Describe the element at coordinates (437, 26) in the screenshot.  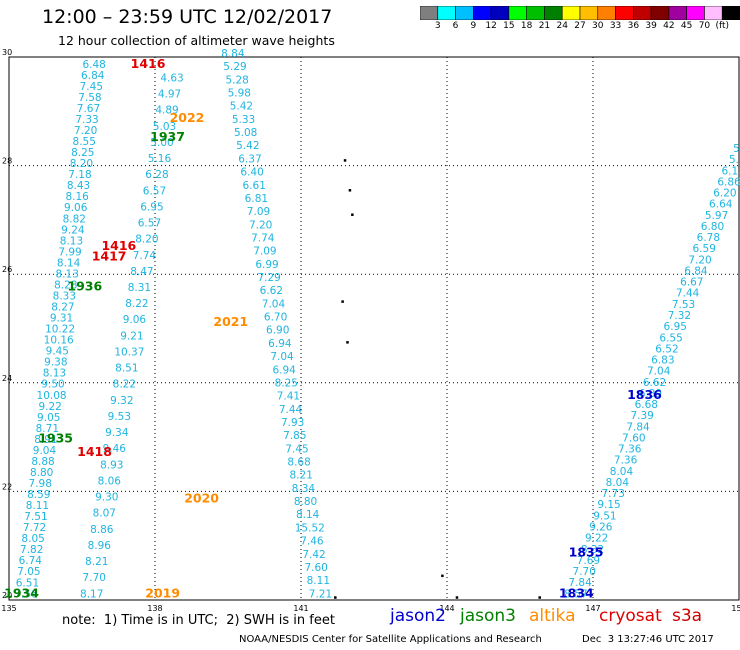
I see `scale-label: 3` at that location.